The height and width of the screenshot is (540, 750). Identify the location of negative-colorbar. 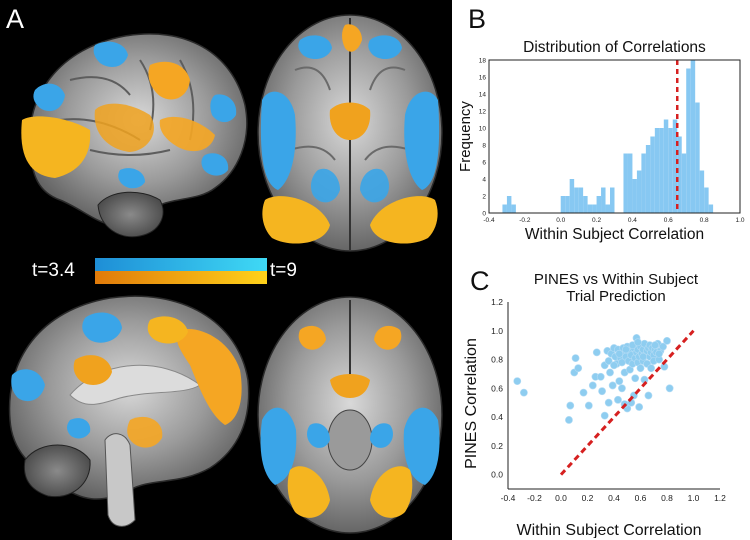
(181, 264).